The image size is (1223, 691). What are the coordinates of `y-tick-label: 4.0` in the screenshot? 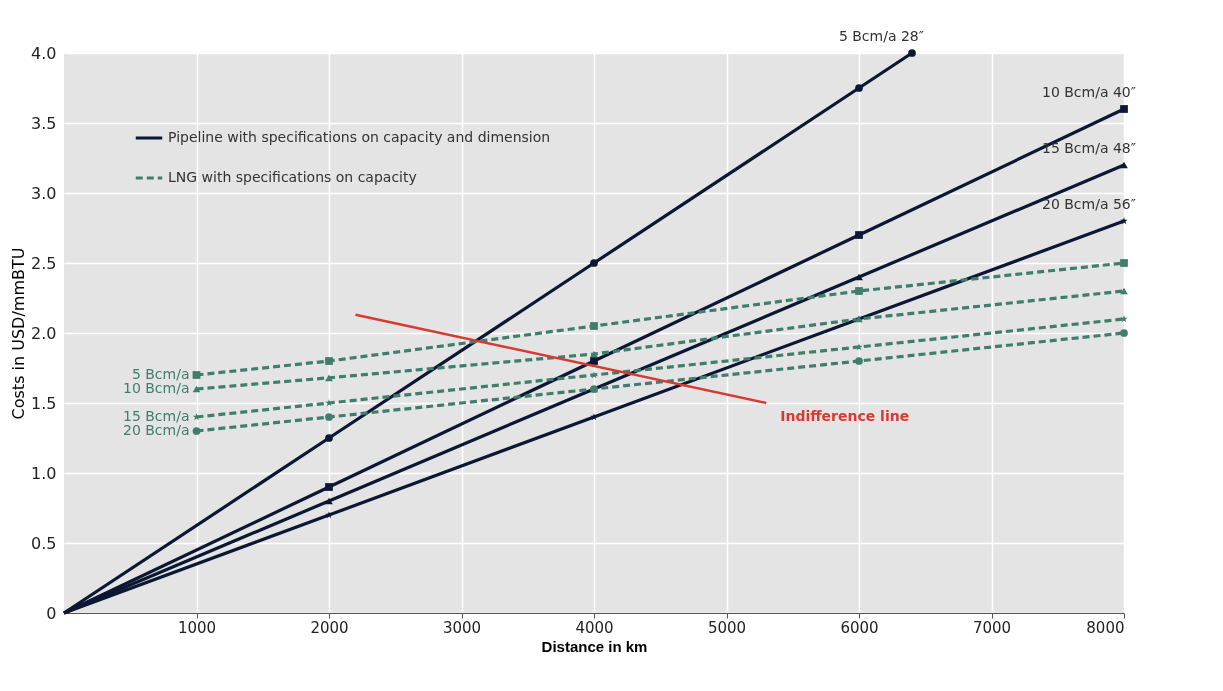 It's located at (44, 53).